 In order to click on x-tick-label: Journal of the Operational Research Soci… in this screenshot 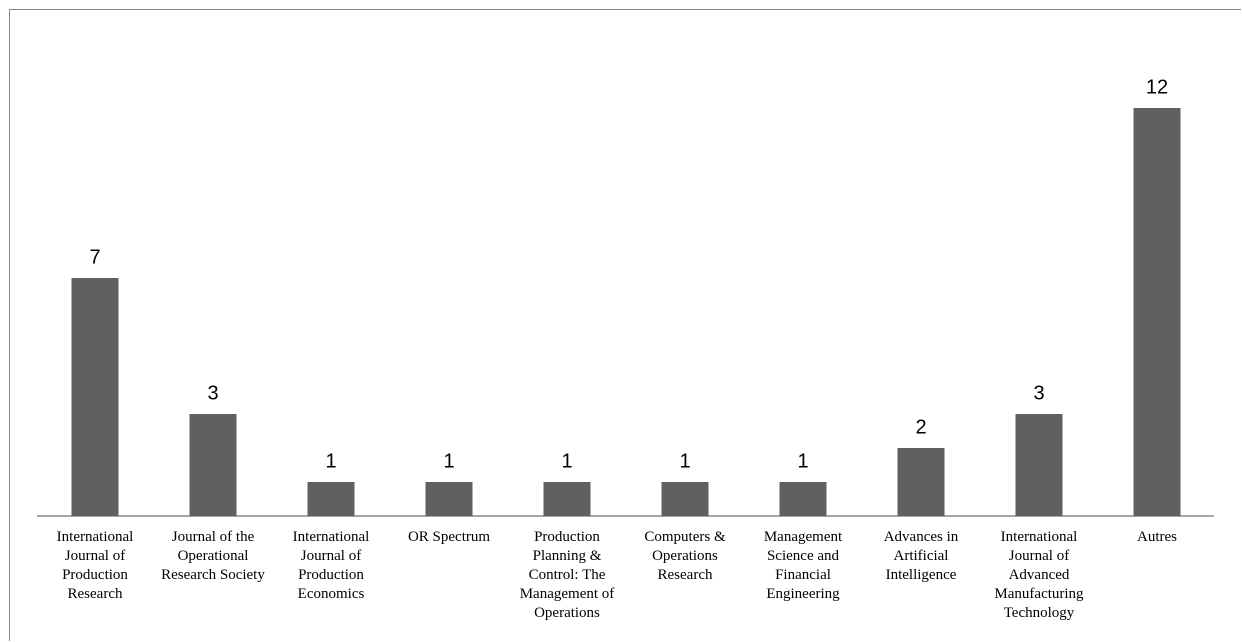, I will do `click(213, 556)`.